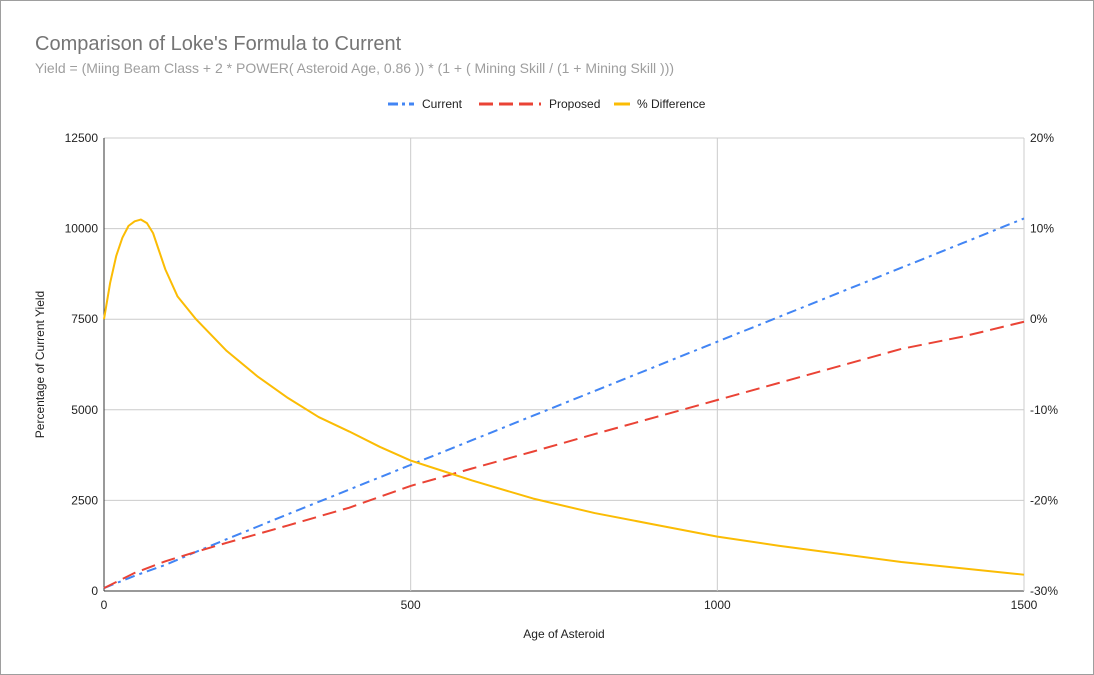 This screenshot has height=675, width=1094. I want to click on x-tick-label: 1000, so click(717, 605).